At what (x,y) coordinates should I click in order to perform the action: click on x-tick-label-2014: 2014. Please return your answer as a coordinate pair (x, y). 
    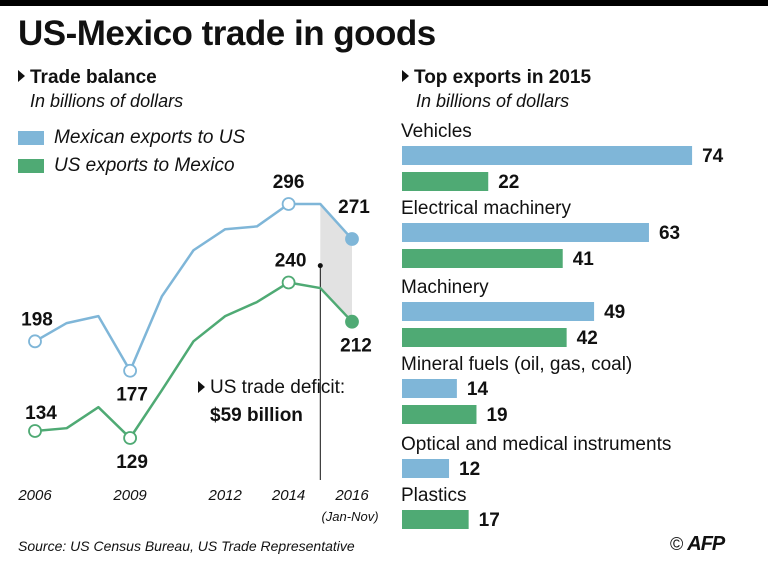
    Looking at the image, I should click on (288, 495).